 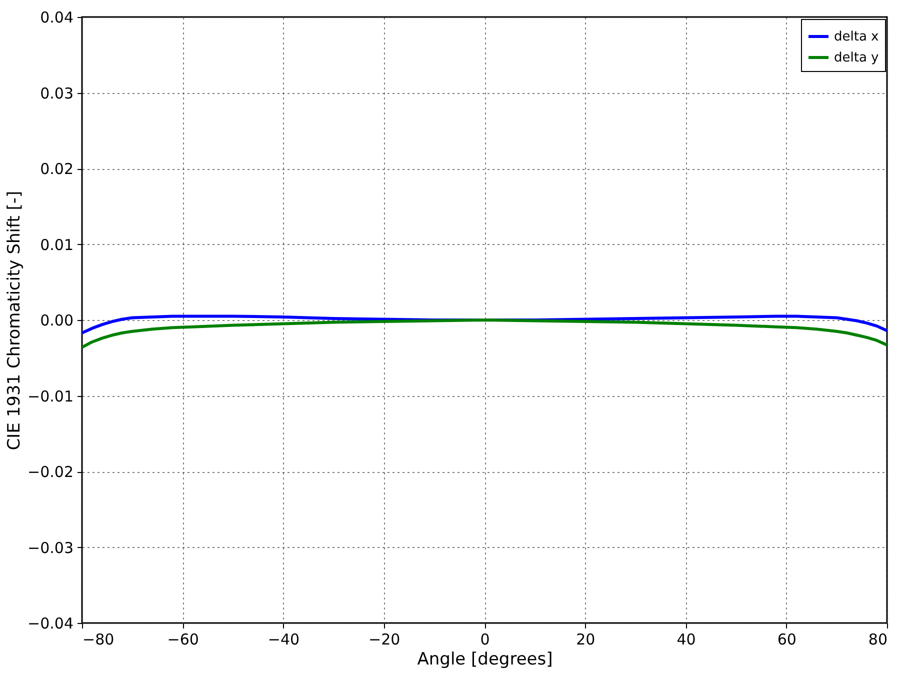 What do you see at coordinates (857, 37) in the screenshot?
I see `legend-label: delta x` at bounding box center [857, 37].